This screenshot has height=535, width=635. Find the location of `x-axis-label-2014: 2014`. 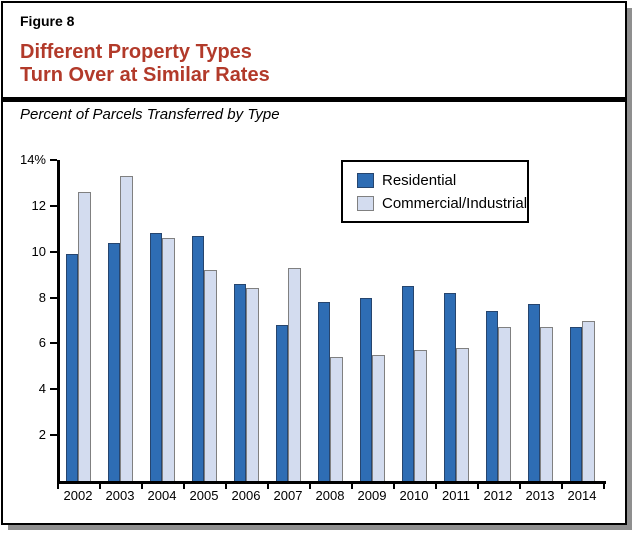

x-axis-label-2014: 2014 is located at coordinates (582, 495).